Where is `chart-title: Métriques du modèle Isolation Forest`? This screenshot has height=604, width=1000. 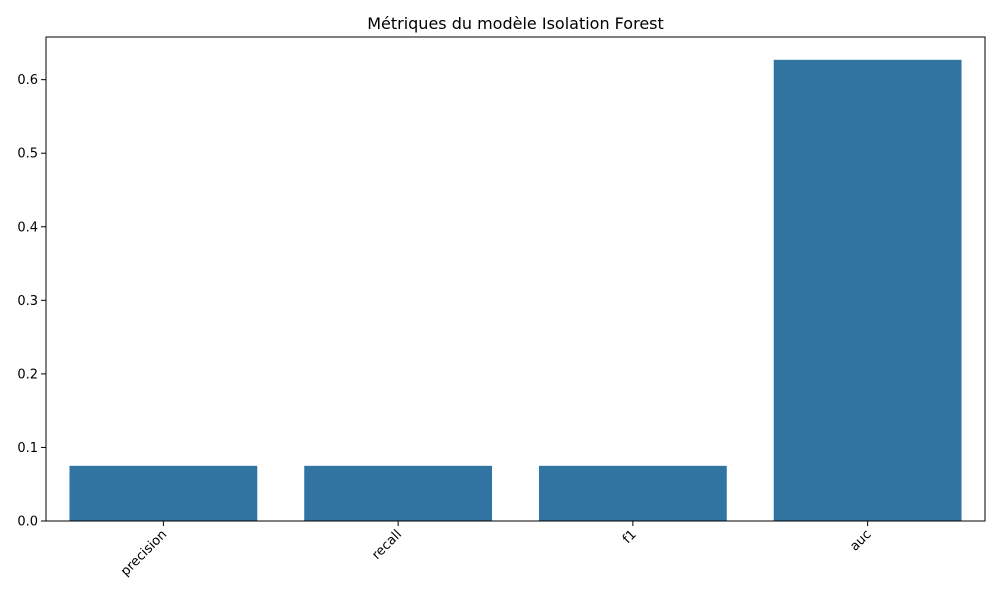 chart-title: Métriques du modèle Isolation Forest is located at coordinates (515, 23).